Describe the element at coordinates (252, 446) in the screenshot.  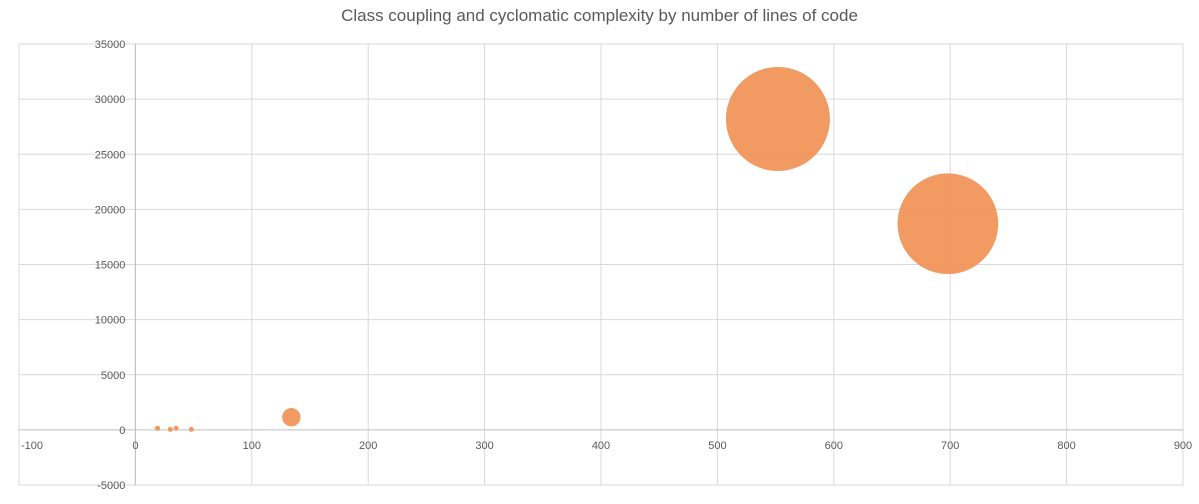
I see `x-tick-label: 100` at that location.